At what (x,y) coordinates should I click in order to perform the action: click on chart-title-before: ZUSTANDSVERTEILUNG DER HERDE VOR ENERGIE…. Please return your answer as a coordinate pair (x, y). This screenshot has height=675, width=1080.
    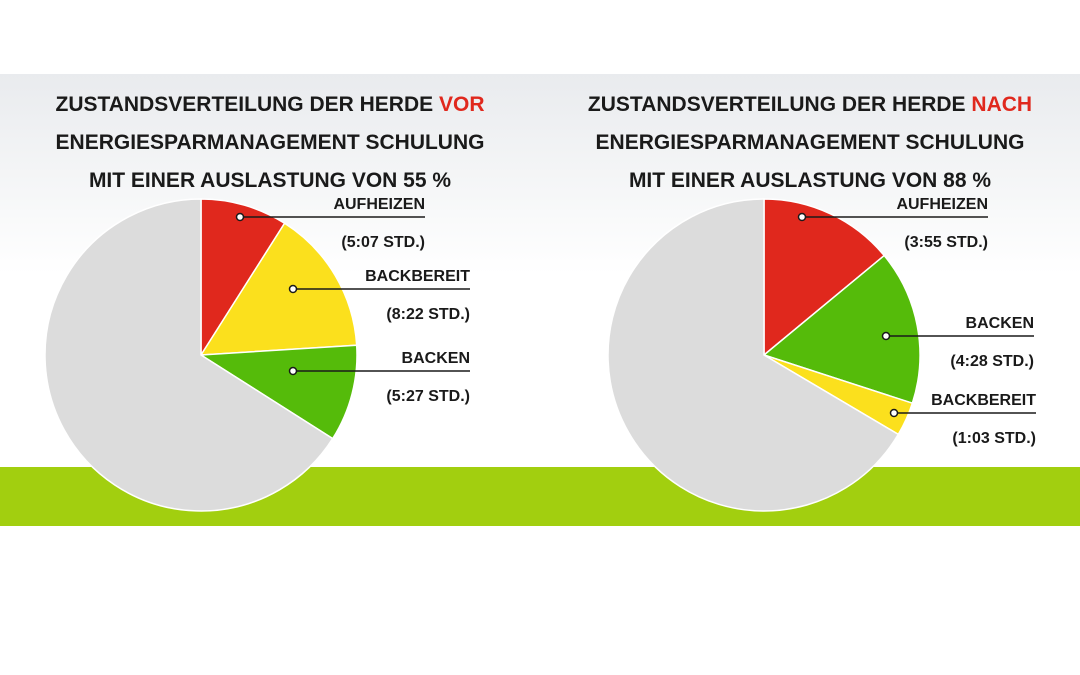
    Looking at the image, I should click on (270, 143).